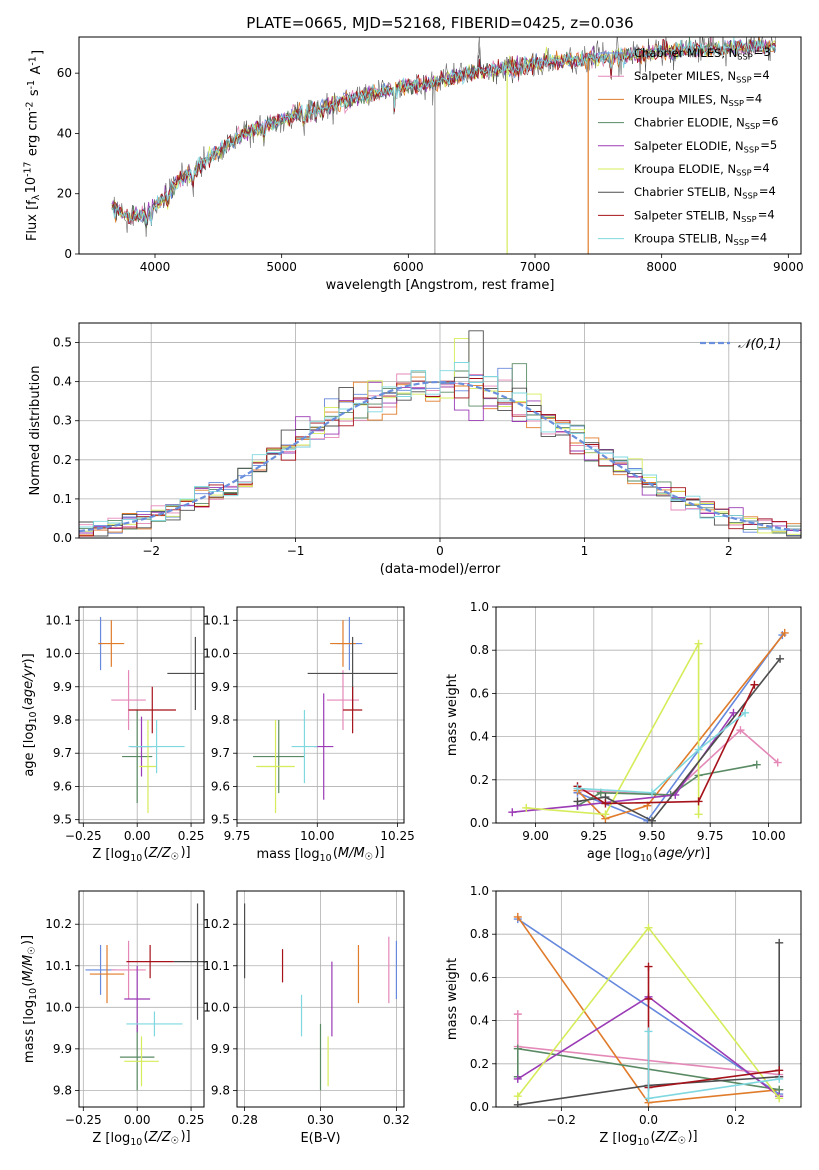 The width and height of the screenshot is (819, 1170). What do you see at coordinates (408, 267) in the screenshot?
I see `x-tick-label: 6000` at bounding box center [408, 267].